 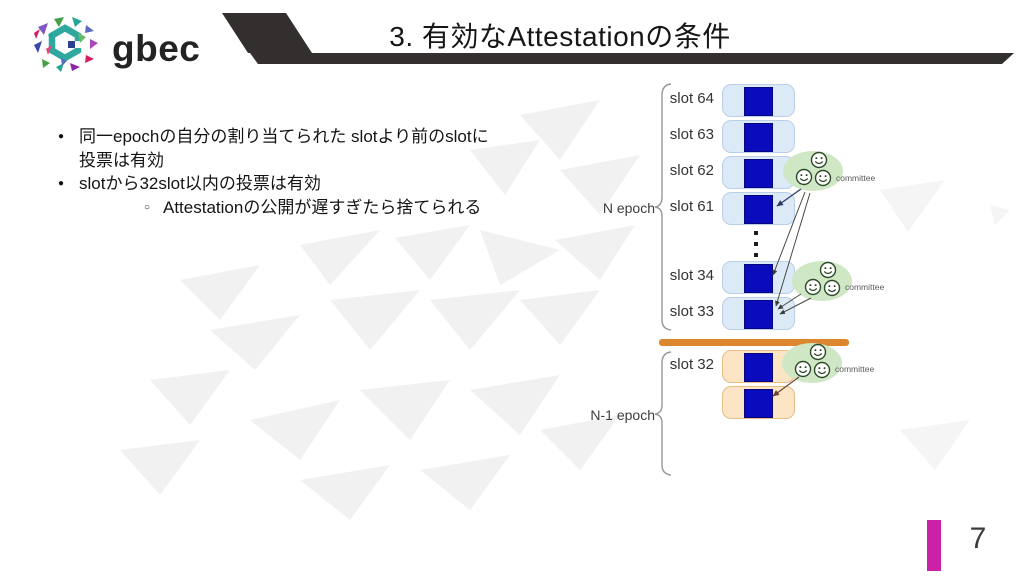 I want to click on gbec-logo-text: gbec, so click(x=156, y=48).